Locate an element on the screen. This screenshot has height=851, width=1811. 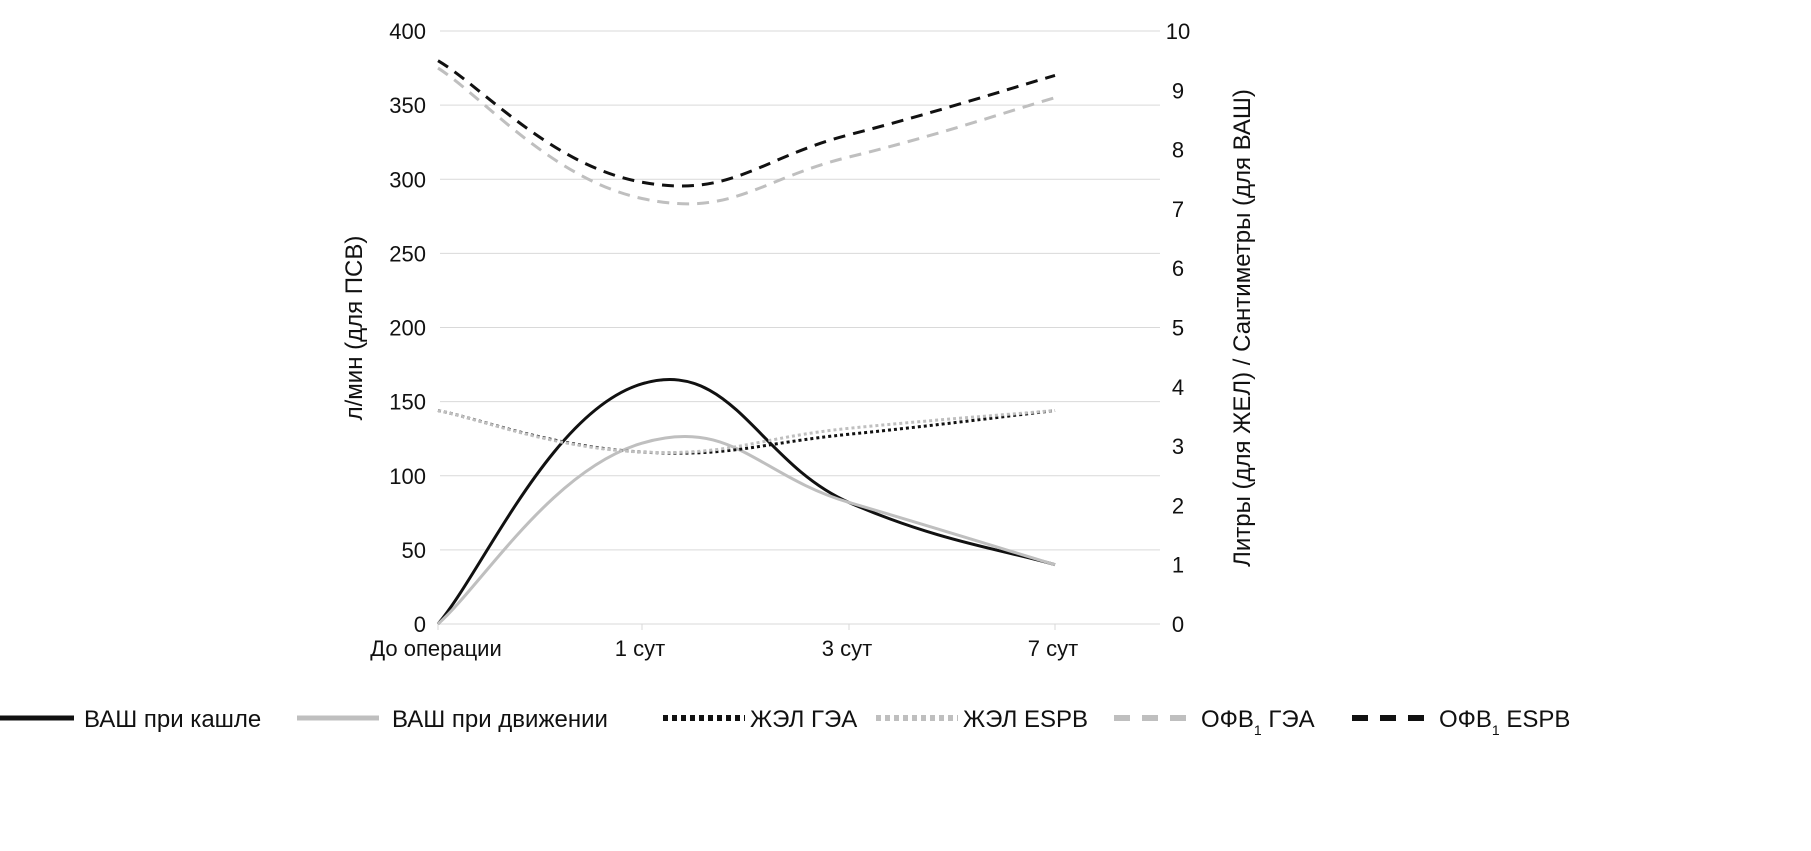
x-tick-label: 3 сут is located at coordinates (847, 648).